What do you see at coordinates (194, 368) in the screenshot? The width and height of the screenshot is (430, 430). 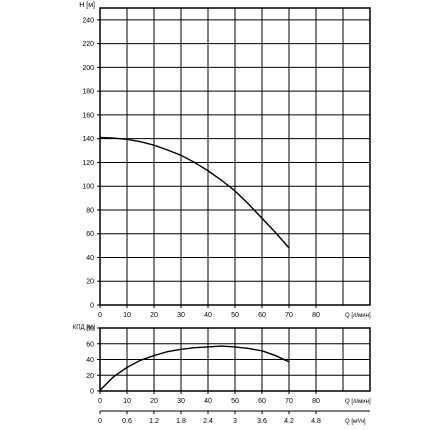 I see `efficiency-curve` at bounding box center [194, 368].